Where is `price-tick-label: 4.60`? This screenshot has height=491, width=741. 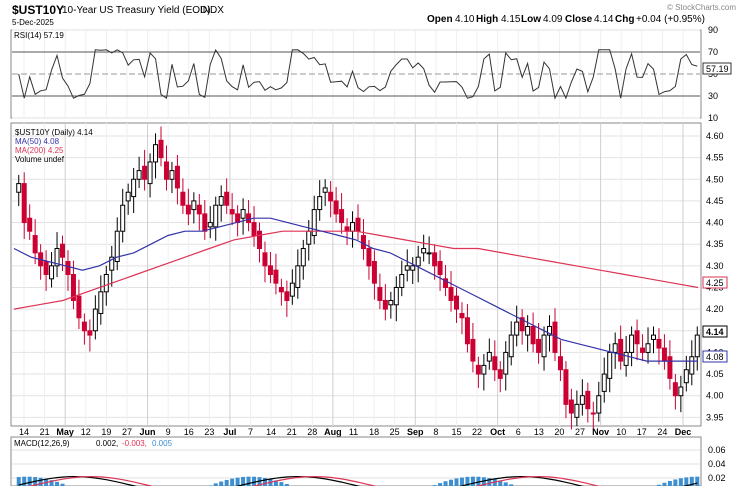
price-tick-label: 4.60 is located at coordinates (715, 136).